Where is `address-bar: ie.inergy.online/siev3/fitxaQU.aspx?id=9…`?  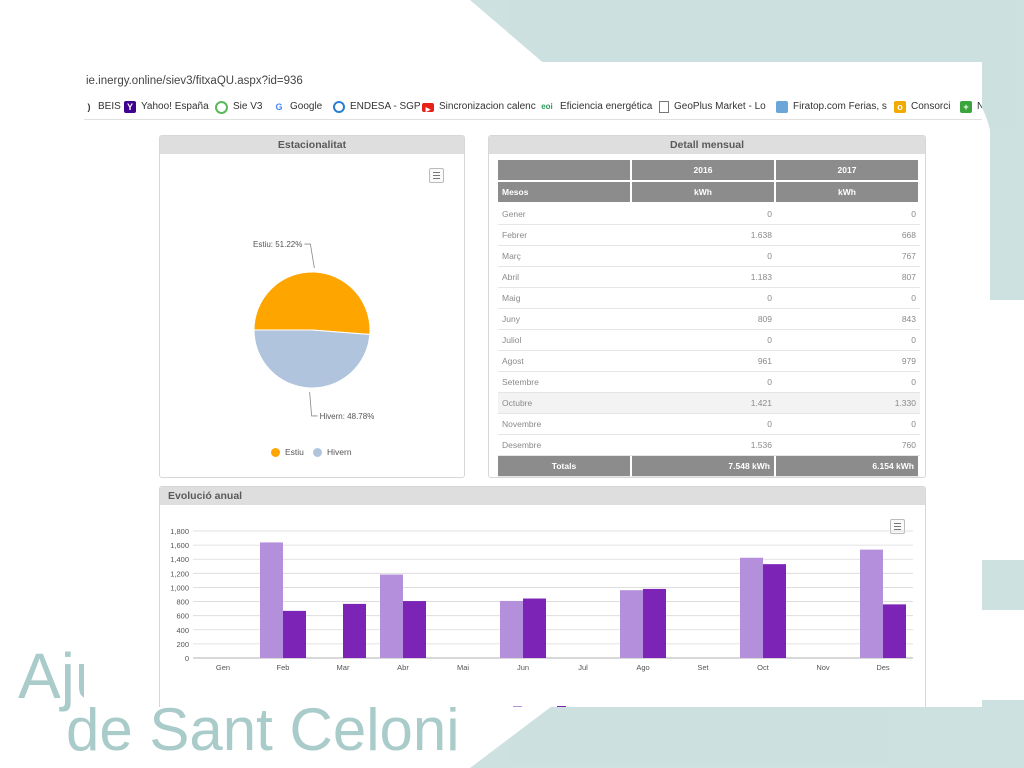 address-bar: ie.inergy.online/siev3/fitxaQU.aspx?id=9… is located at coordinates (533, 81).